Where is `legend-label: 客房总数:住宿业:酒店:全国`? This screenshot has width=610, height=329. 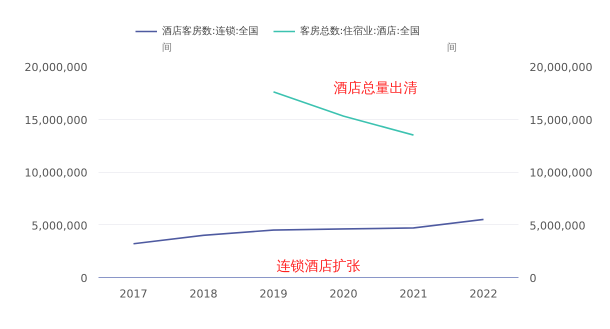 legend-label: 客房总数:住宿业:酒店:全国 is located at coordinates (360, 31).